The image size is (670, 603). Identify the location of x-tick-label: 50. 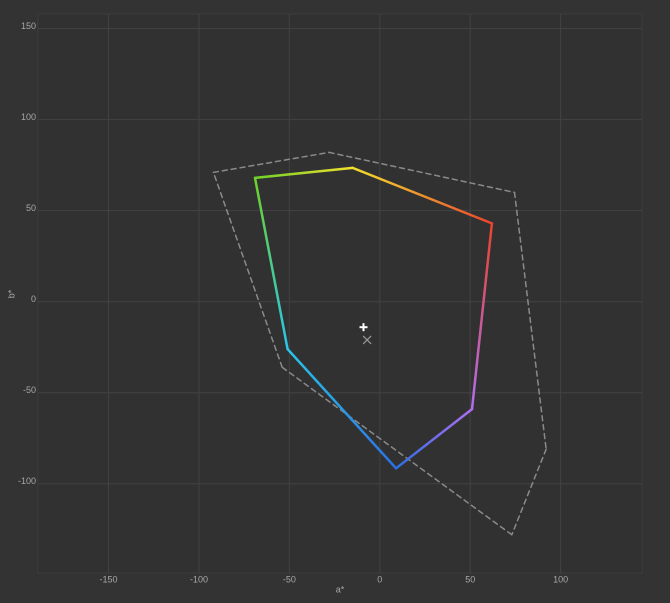
(470, 579).